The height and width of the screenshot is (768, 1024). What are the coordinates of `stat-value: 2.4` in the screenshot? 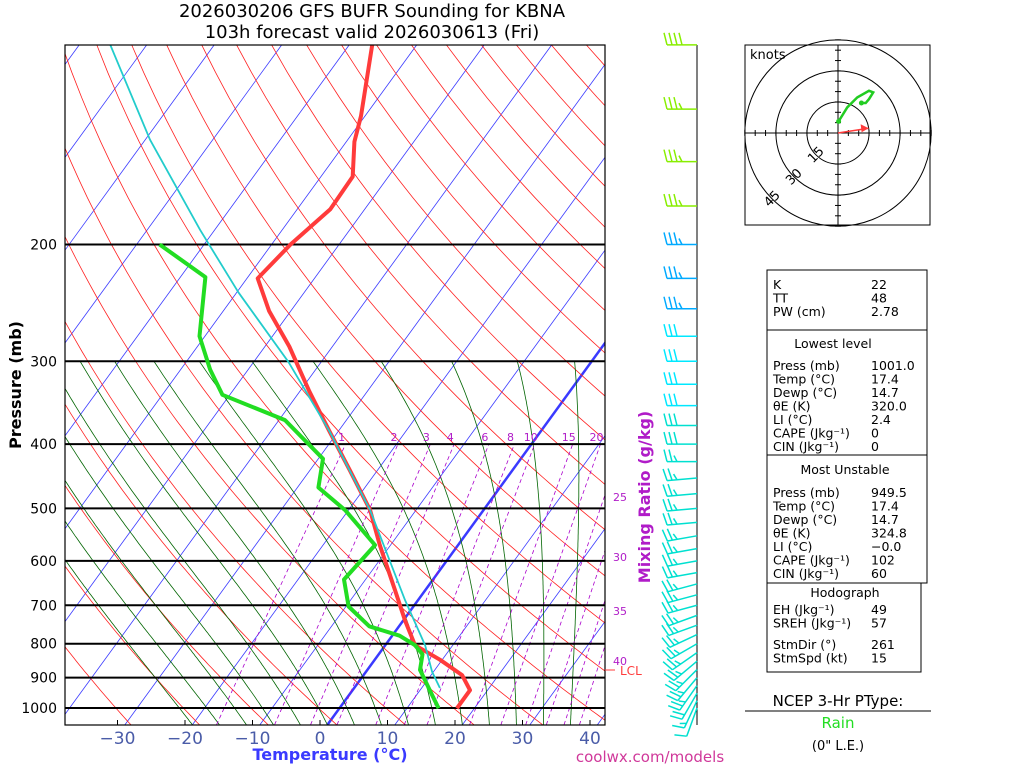 It's located at (881, 419).